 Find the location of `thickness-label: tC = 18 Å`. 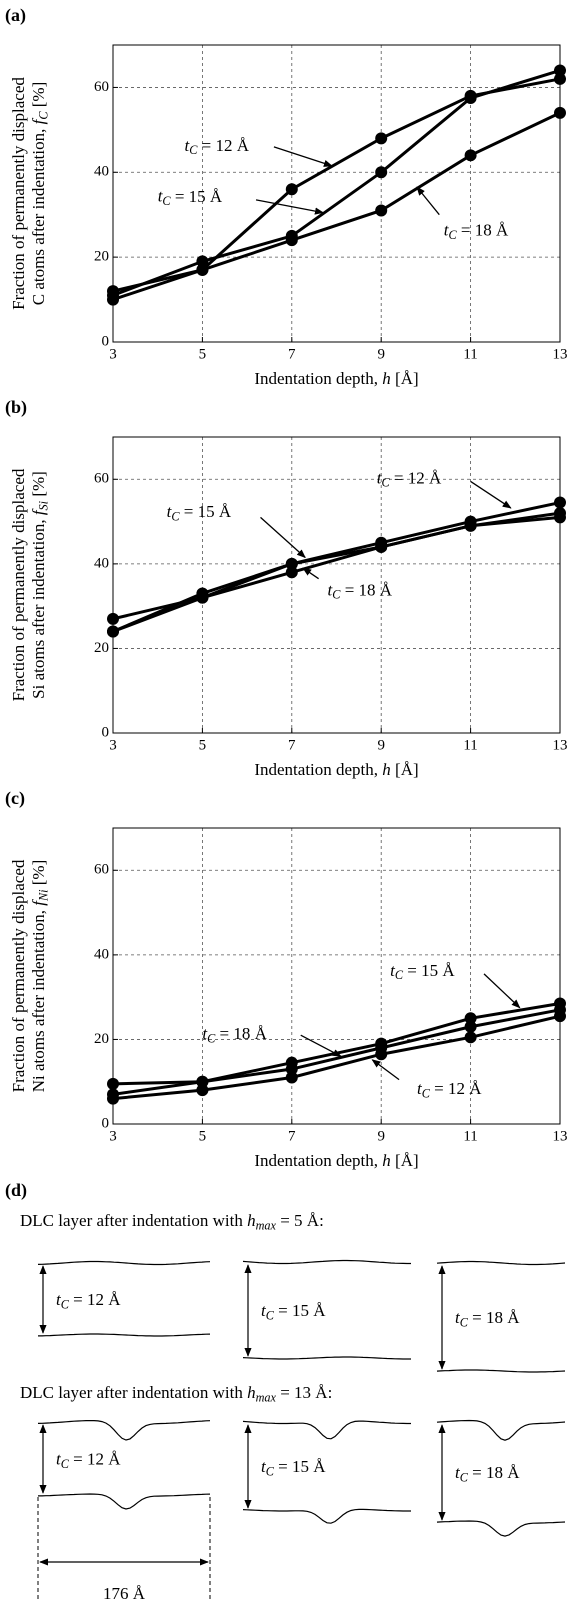

thickness-label: tC = 18 Å is located at coordinates (487, 1318).